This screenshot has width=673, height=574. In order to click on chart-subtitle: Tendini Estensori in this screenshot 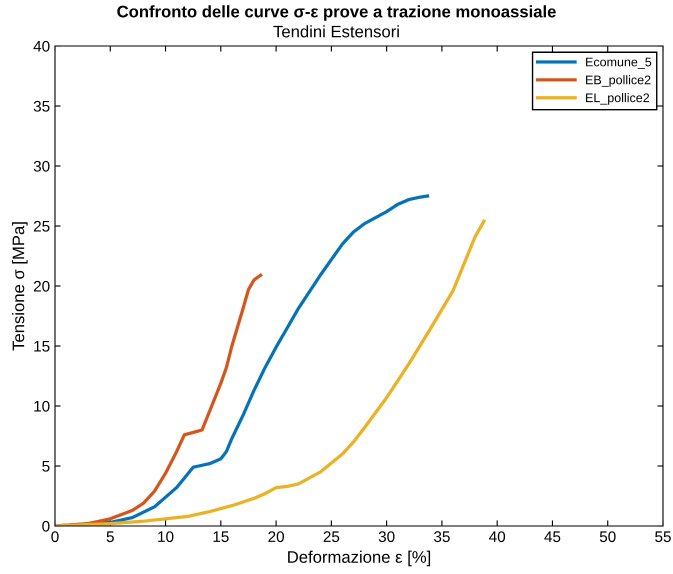, I will do `click(336, 31)`.